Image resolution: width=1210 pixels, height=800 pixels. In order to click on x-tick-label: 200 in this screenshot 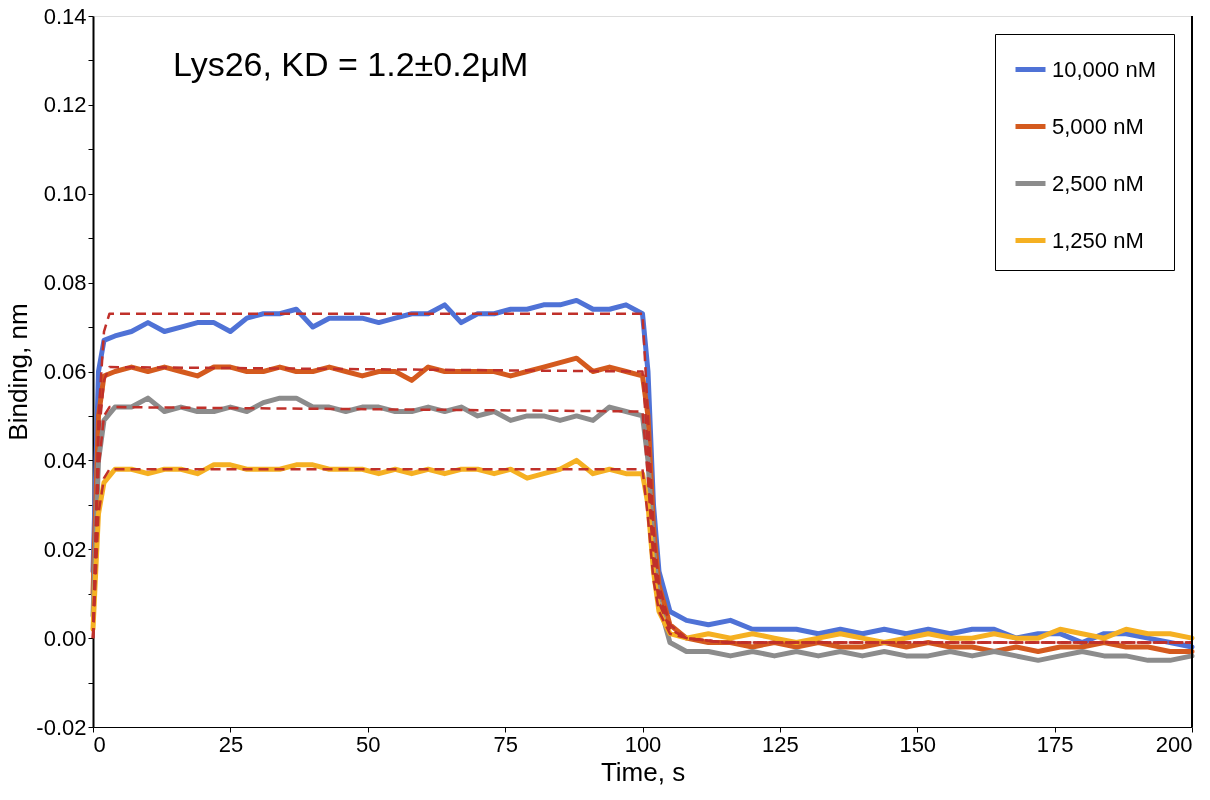, I will do `click(1174, 744)`.